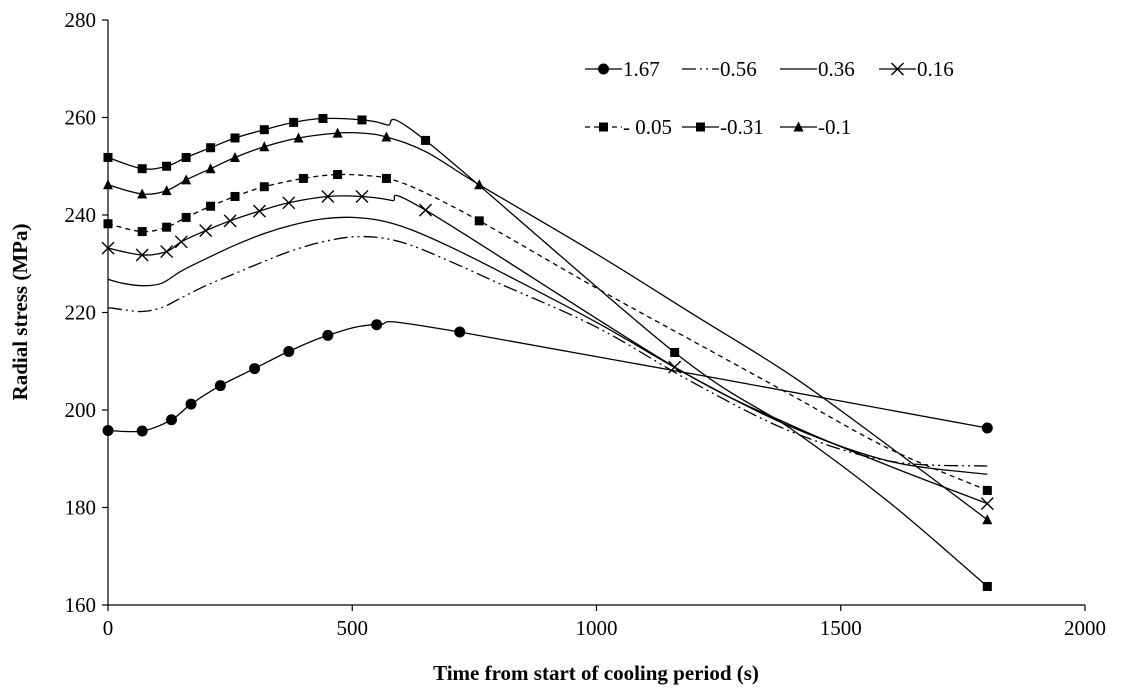 The height and width of the screenshot is (700, 1121). What do you see at coordinates (738, 69) in the screenshot?
I see `legend-label: 0.56` at bounding box center [738, 69].